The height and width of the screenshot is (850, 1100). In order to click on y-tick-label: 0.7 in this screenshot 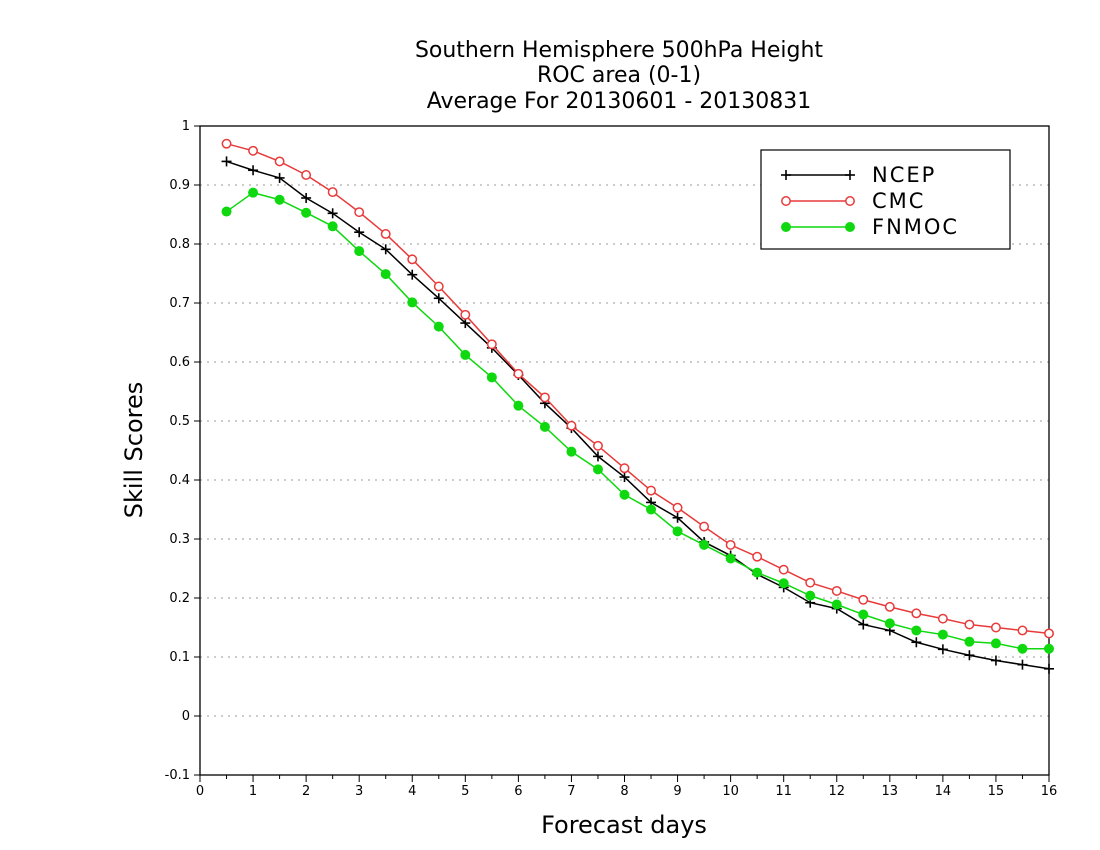, I will do `click(179, 303)`.